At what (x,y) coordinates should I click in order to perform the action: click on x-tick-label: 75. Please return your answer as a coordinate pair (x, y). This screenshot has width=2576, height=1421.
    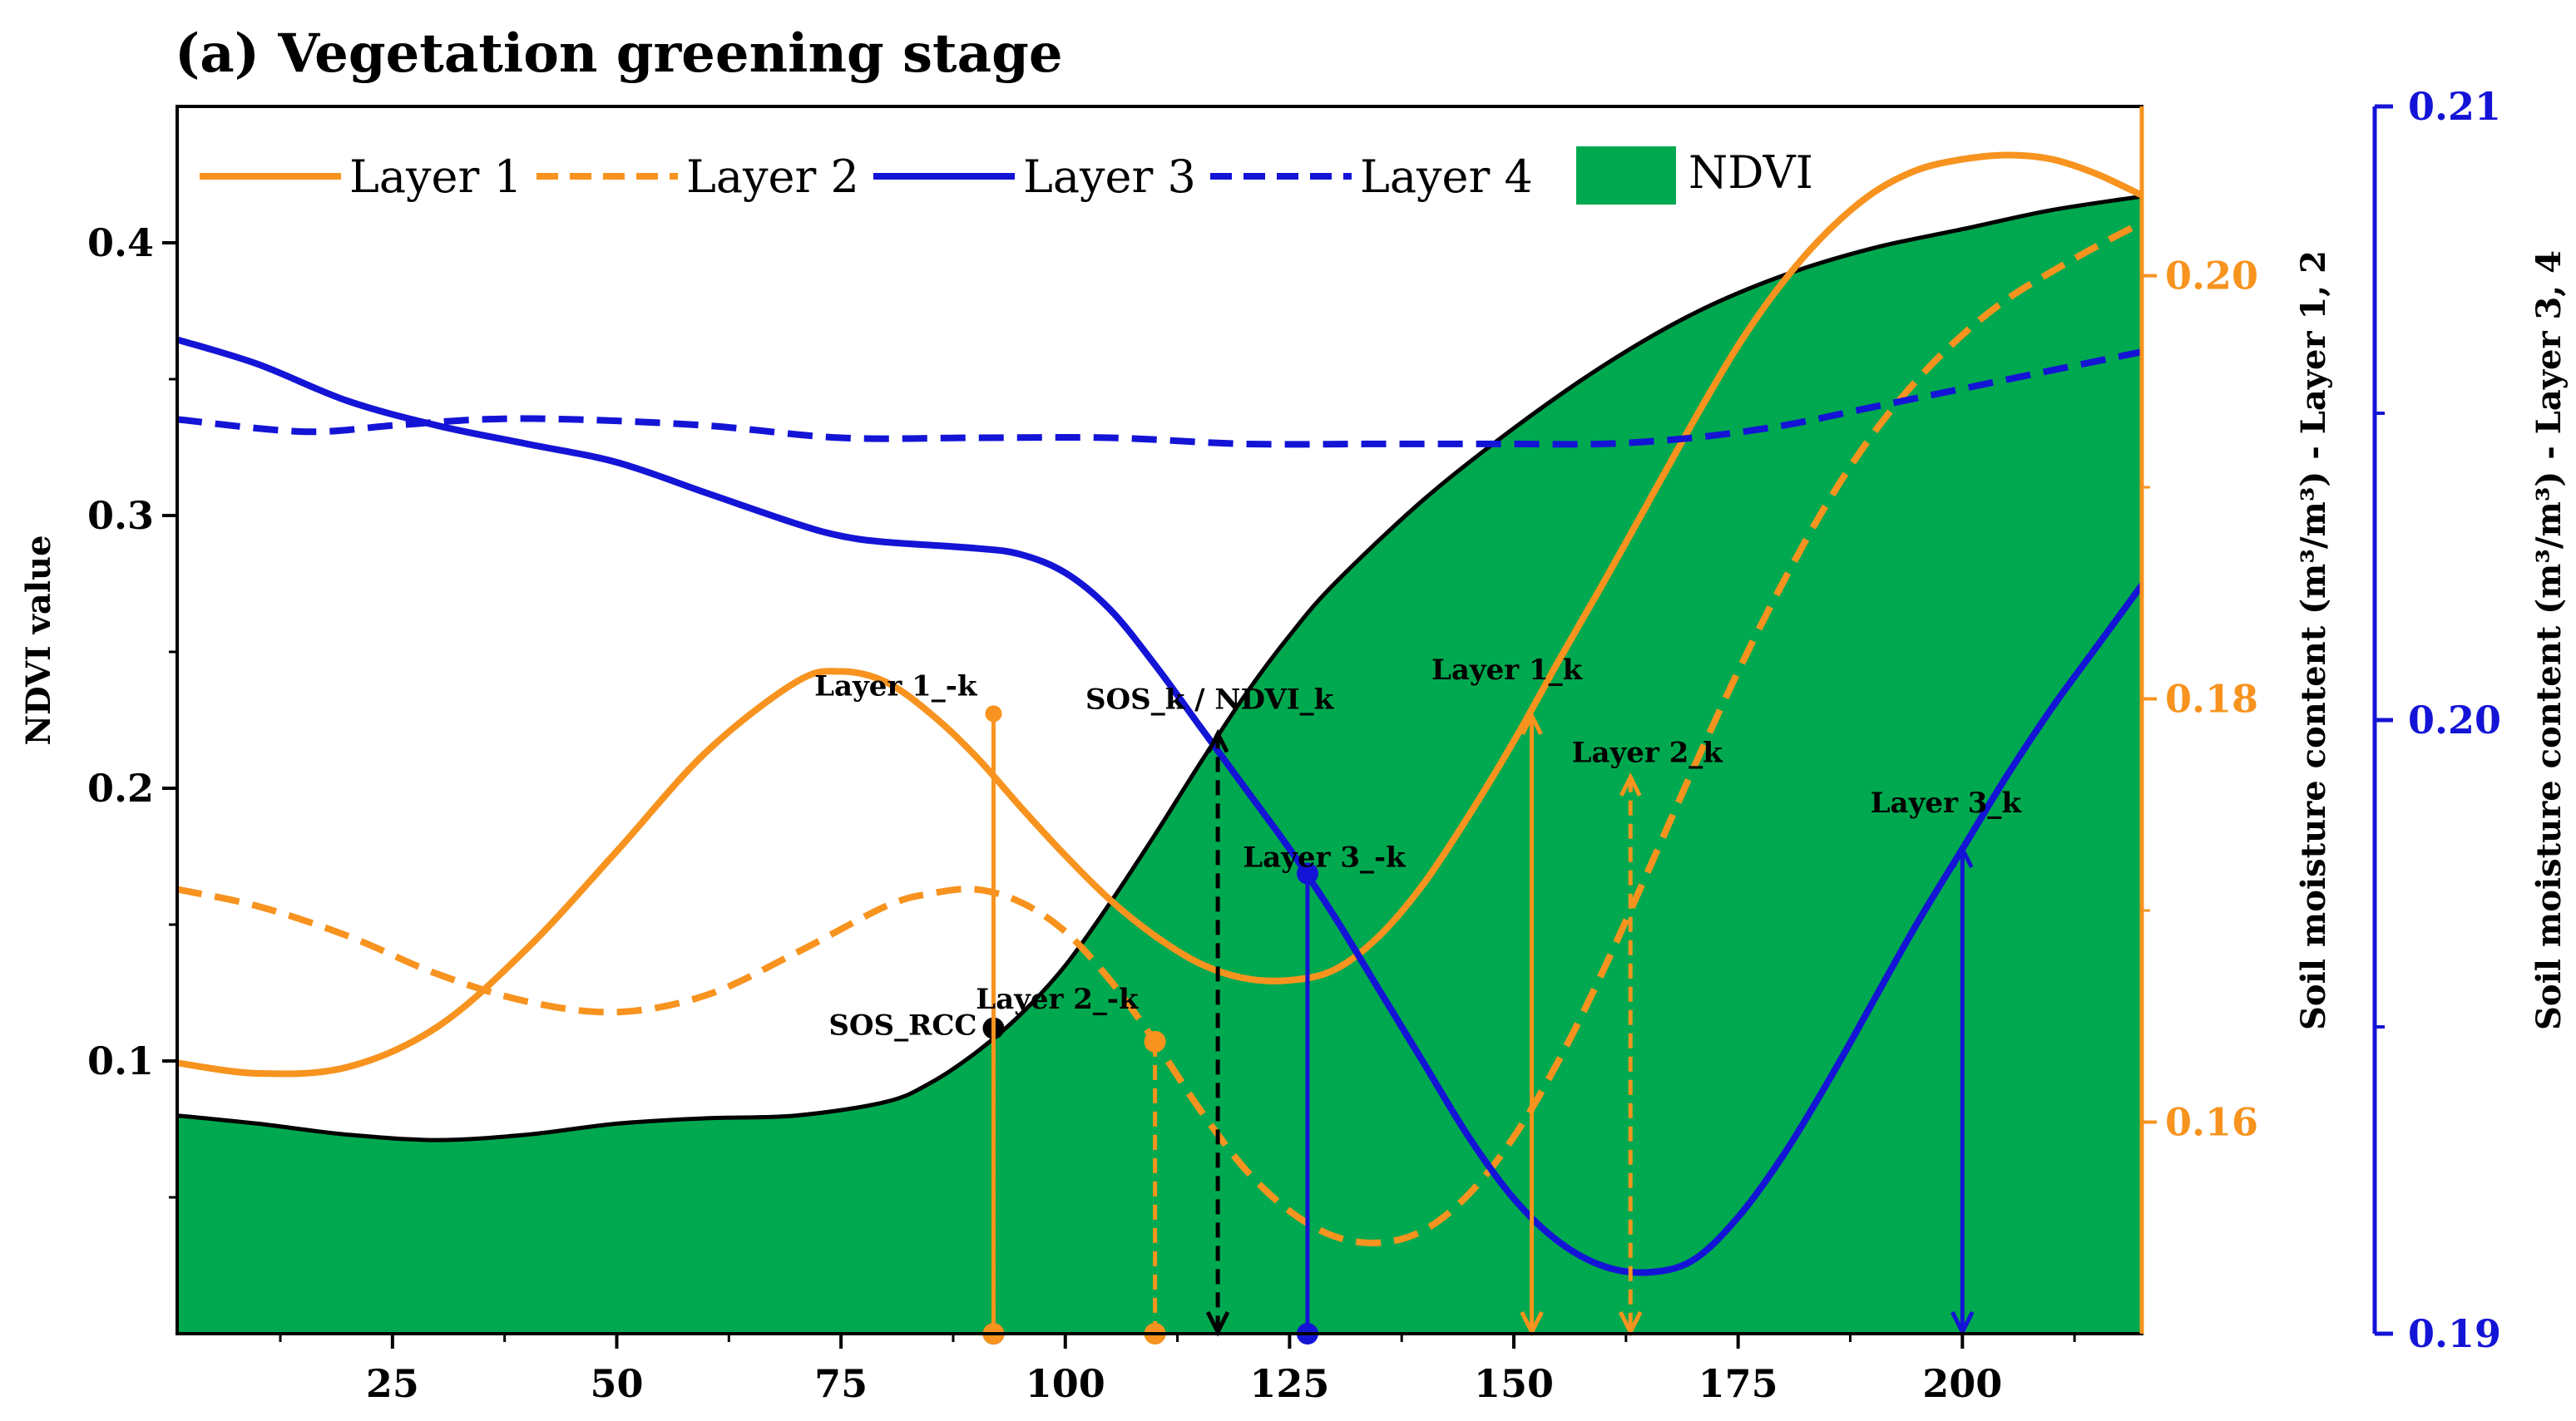
    Looking at the image, I should click on (841, 1383).